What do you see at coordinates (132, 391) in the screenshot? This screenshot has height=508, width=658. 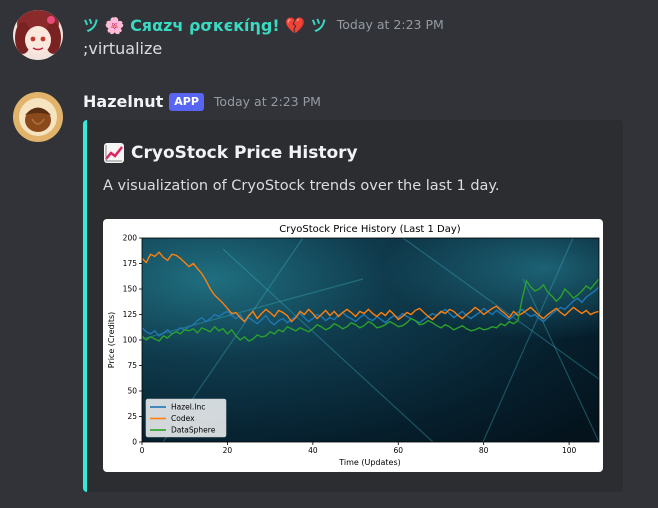 I see `y-tick-label: 50` at bounding box center [132, 391].